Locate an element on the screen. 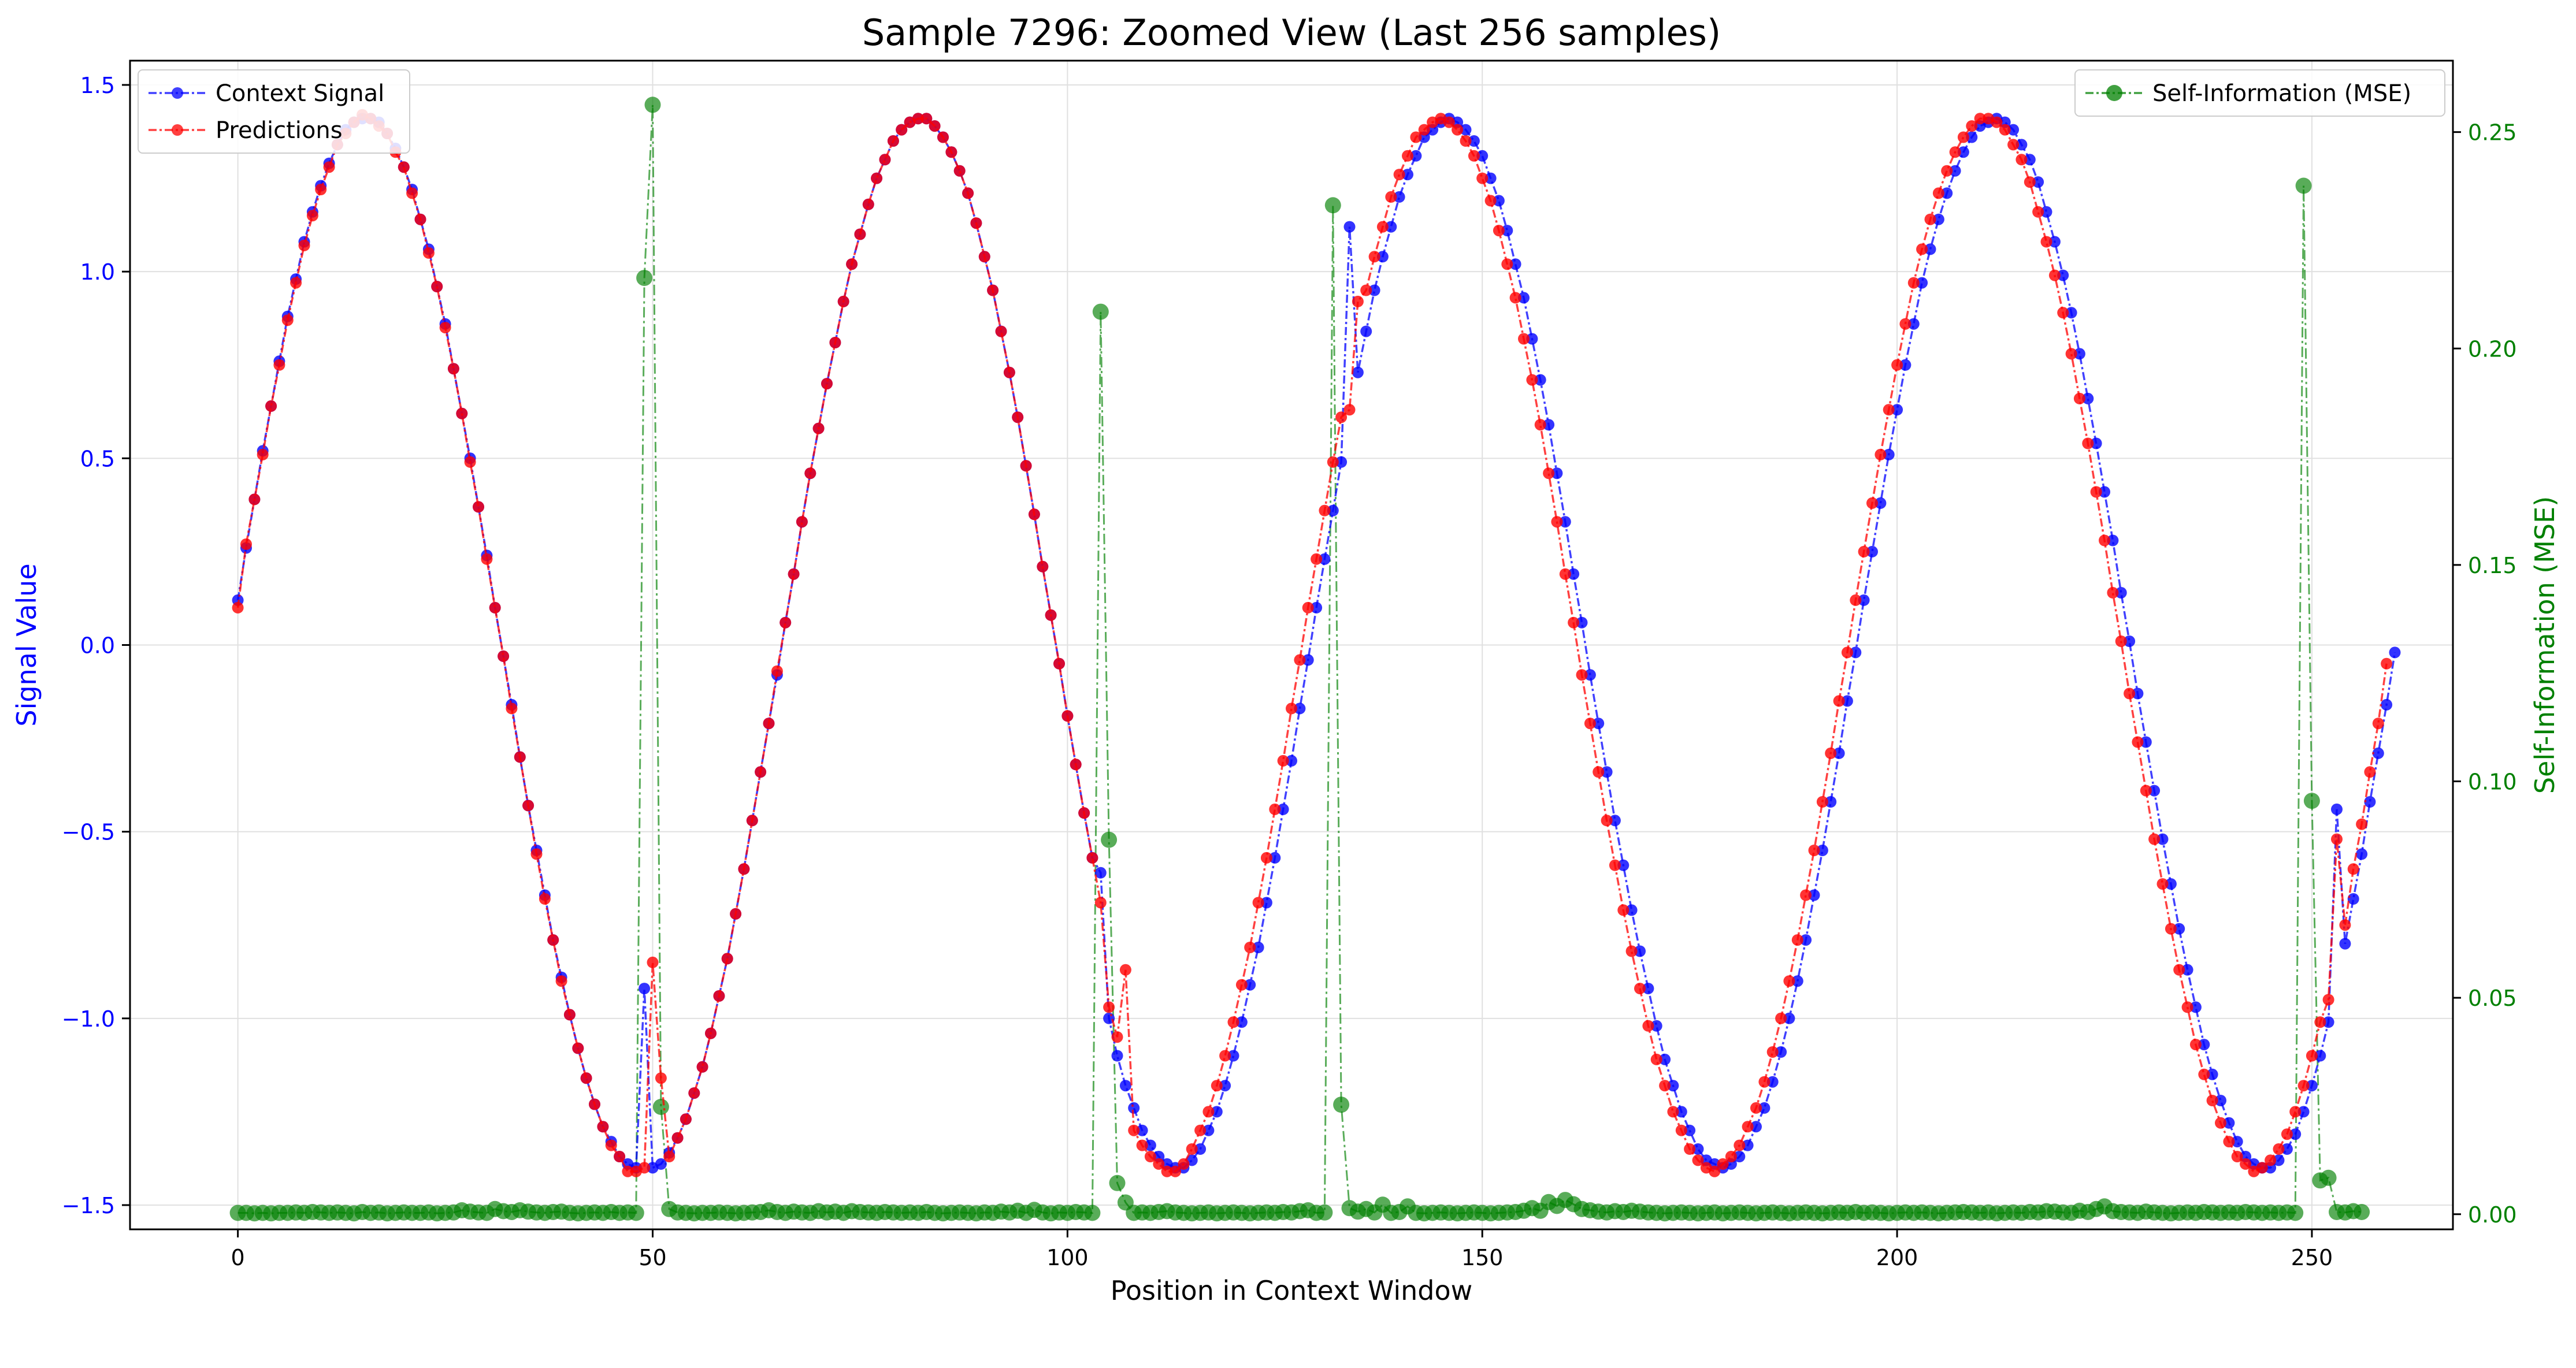 The width and height of the screenshot is (2576, 1368). y-tick-label-left: −1.5 is located at coordinates (88, 1206).